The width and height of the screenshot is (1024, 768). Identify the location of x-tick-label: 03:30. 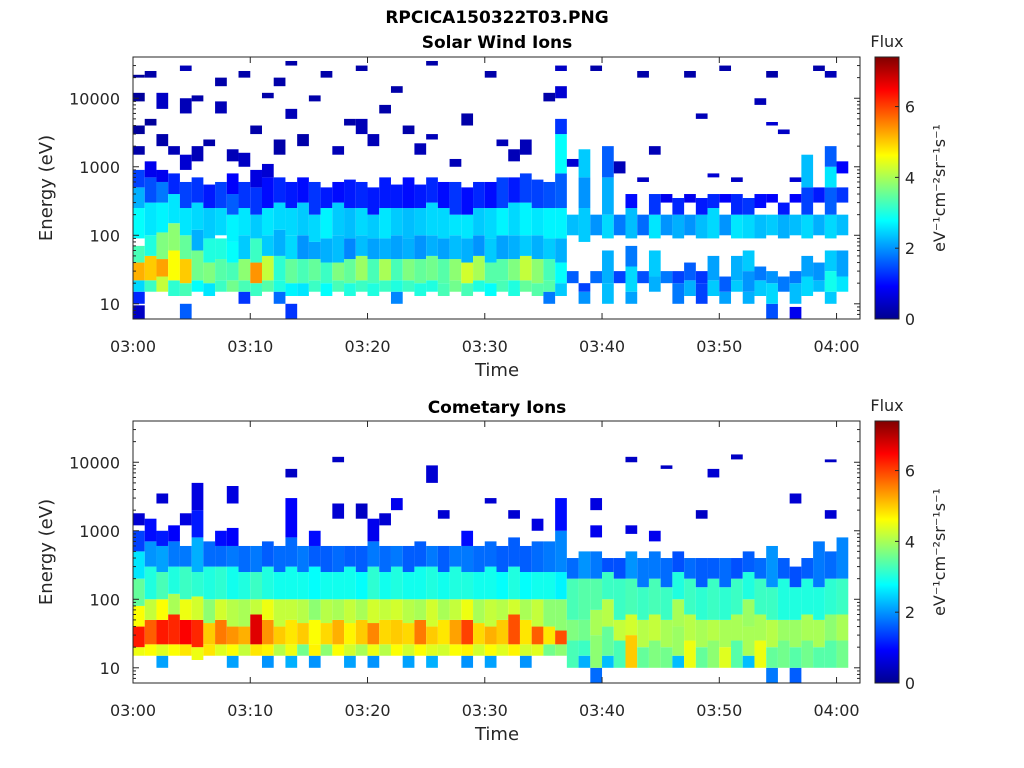
(485, 710).